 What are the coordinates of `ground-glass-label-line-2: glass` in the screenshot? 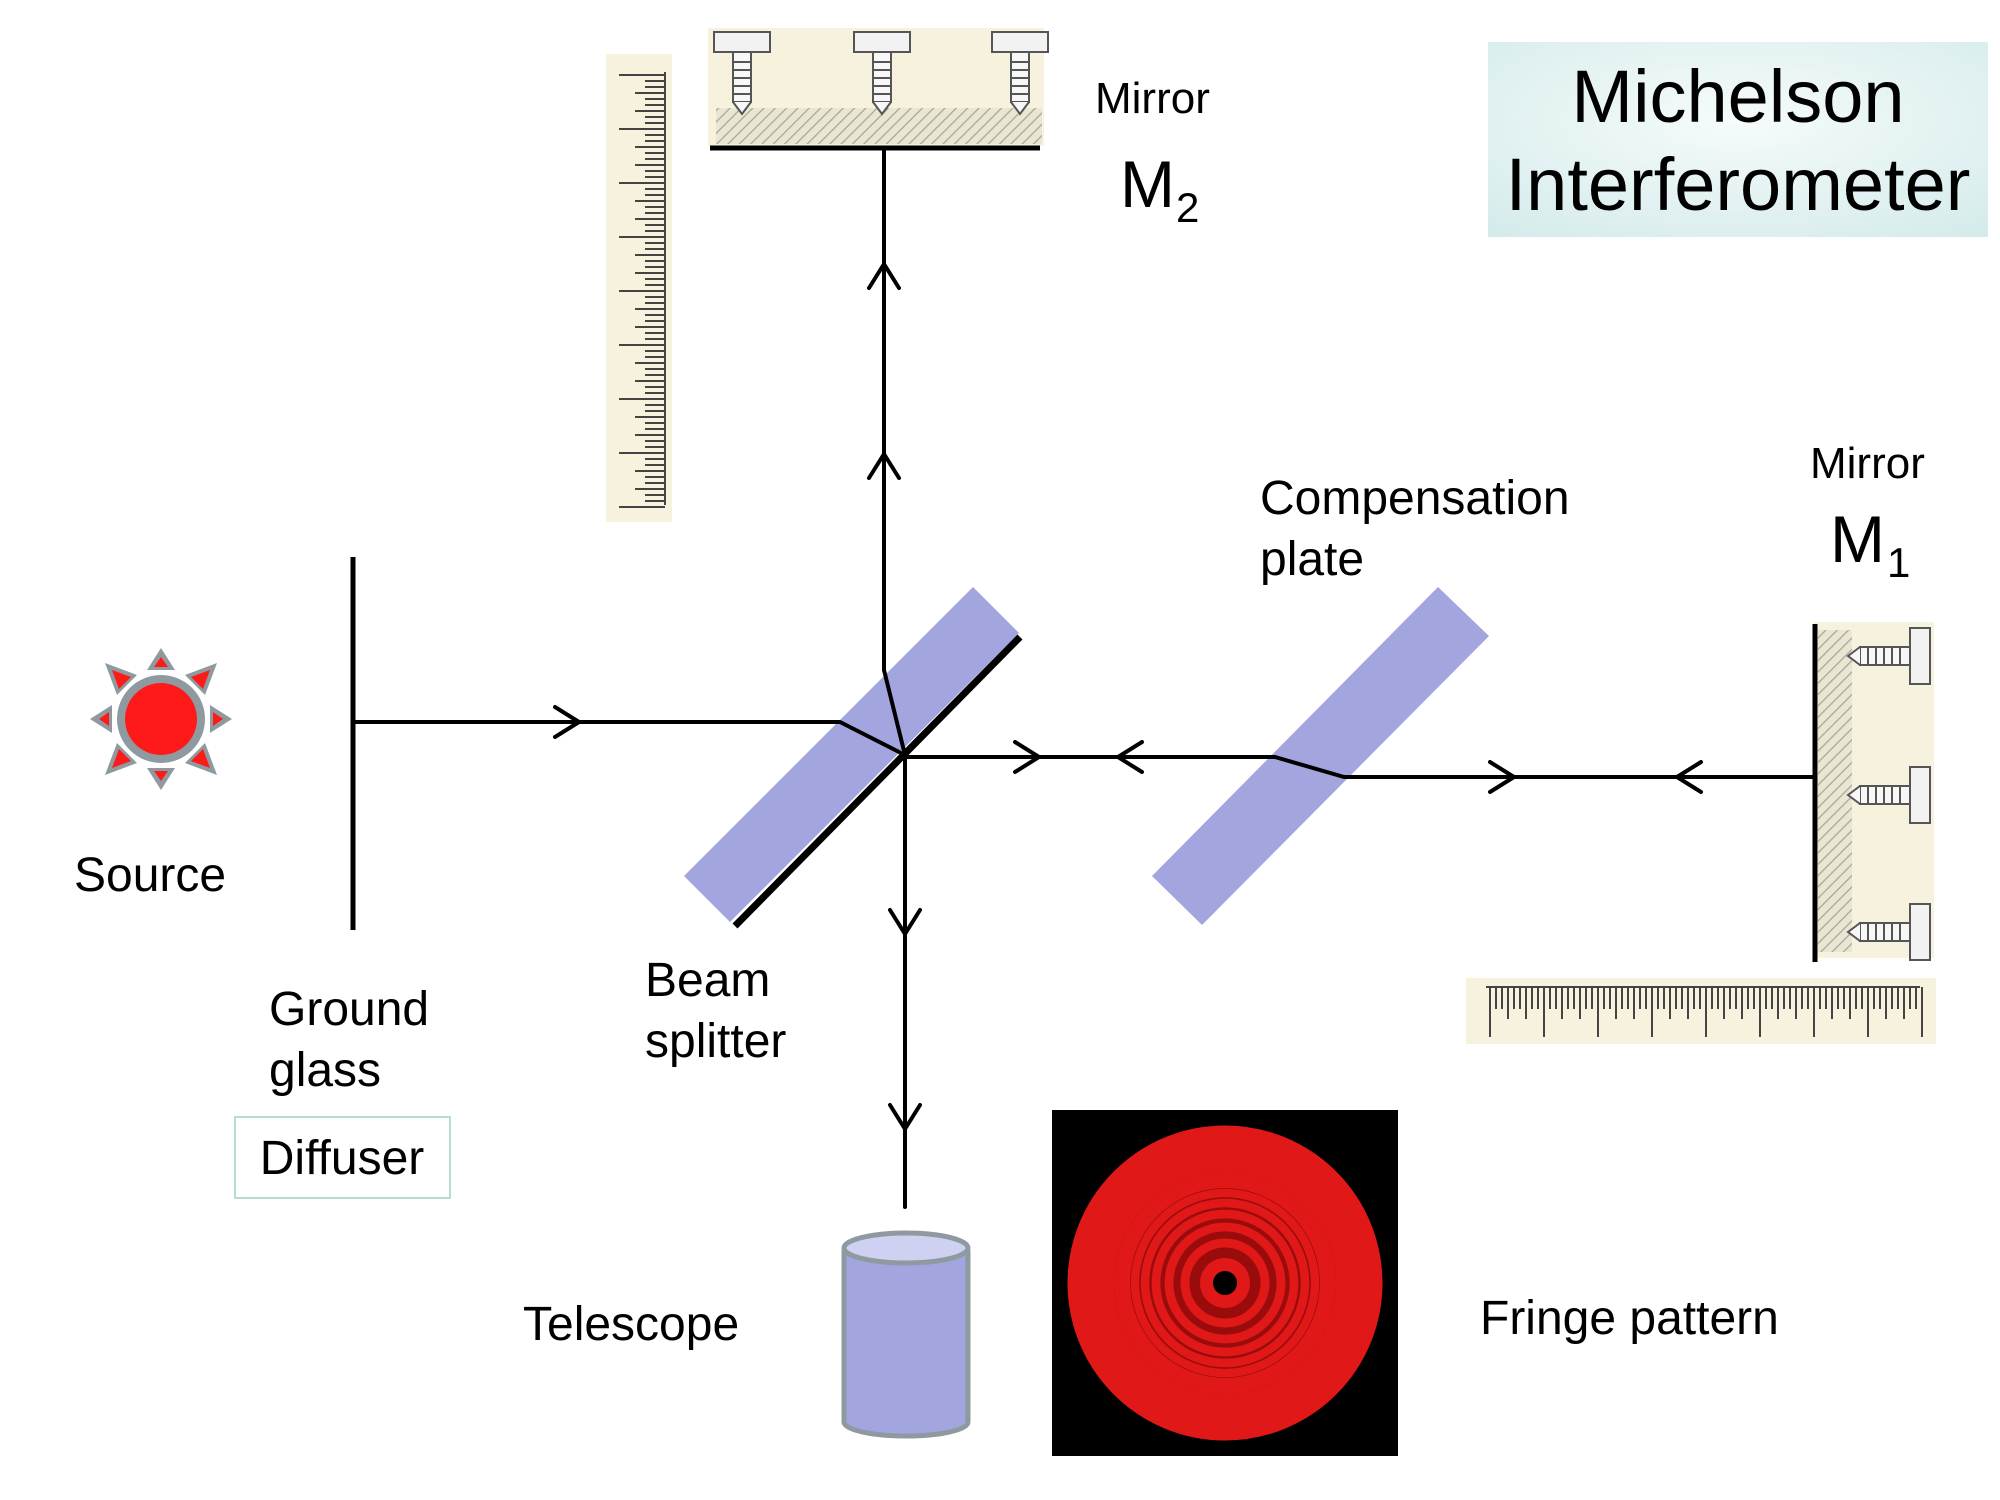 It's located at (325, 1070).